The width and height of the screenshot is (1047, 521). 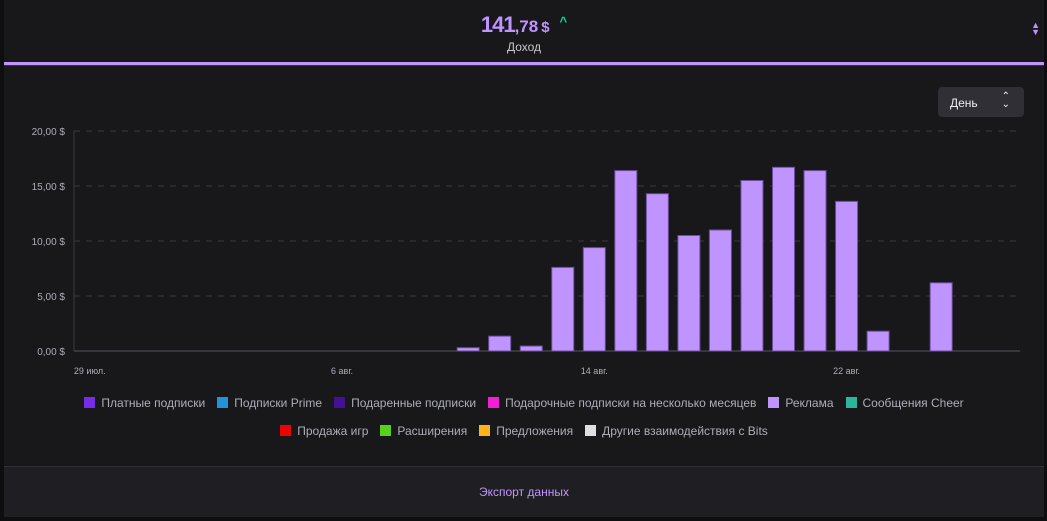 I want to click on revenue-label: Доход, so click(x=524, y=47).